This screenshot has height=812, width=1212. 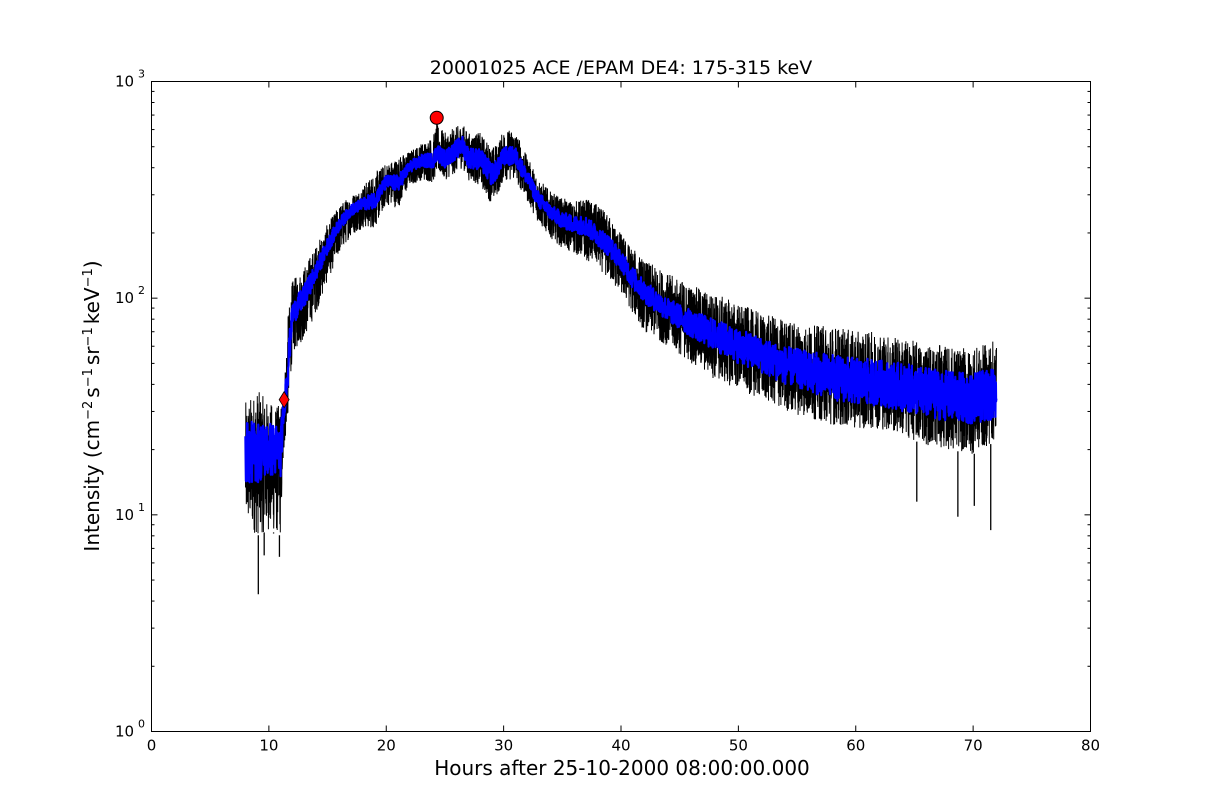 I want to click on x-tick-label: 70, so click(x=973, y=746).